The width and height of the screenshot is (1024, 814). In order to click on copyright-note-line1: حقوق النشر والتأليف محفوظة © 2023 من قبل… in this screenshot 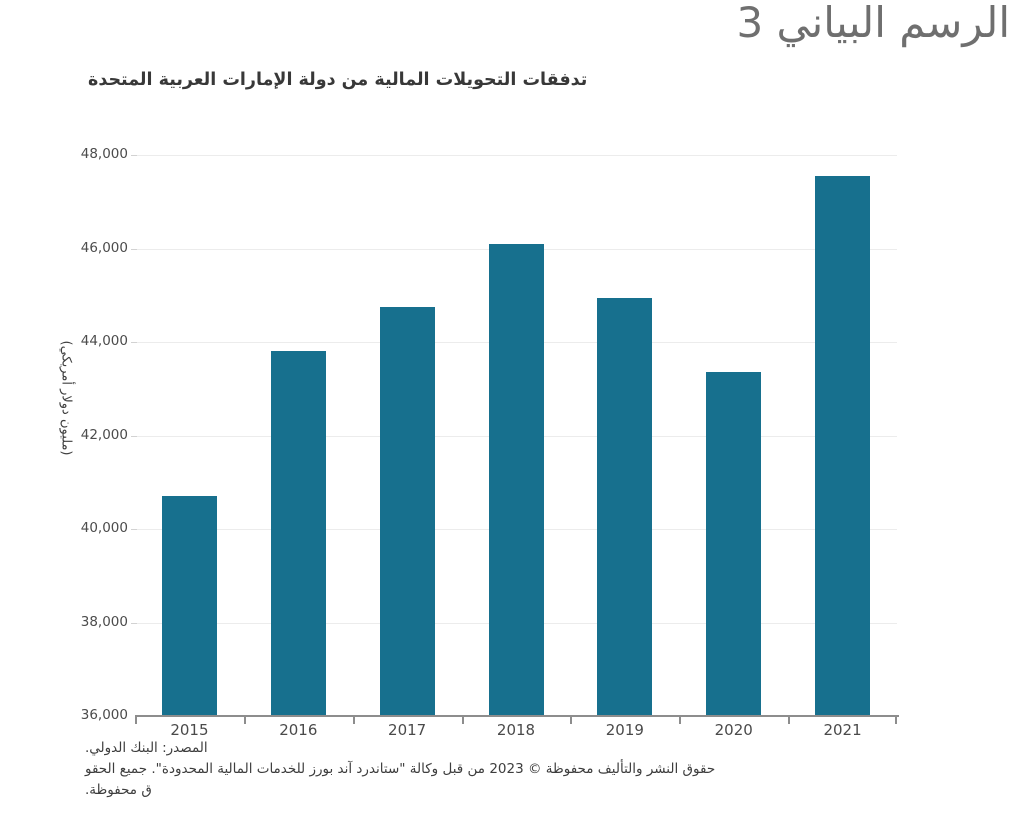, I will do `click(400, 769)`.